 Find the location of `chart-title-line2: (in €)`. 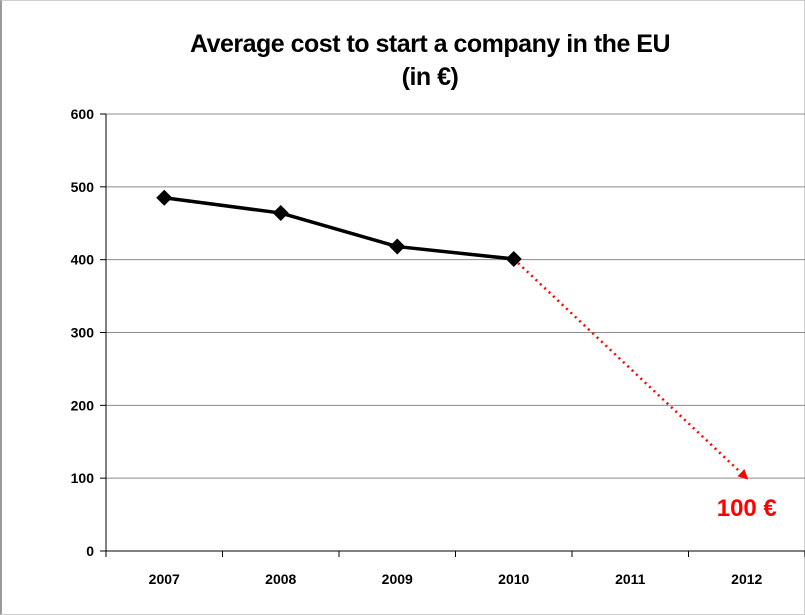

chart-title-line2: (in €) is located at coordinates (430, 77).